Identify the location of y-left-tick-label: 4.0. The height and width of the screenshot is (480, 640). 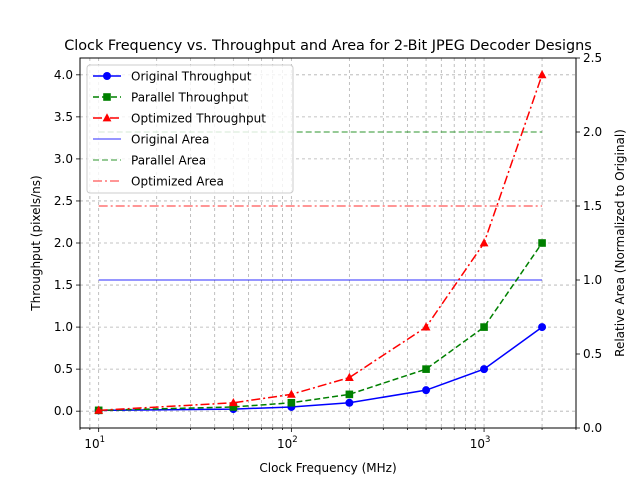
(63, 75).